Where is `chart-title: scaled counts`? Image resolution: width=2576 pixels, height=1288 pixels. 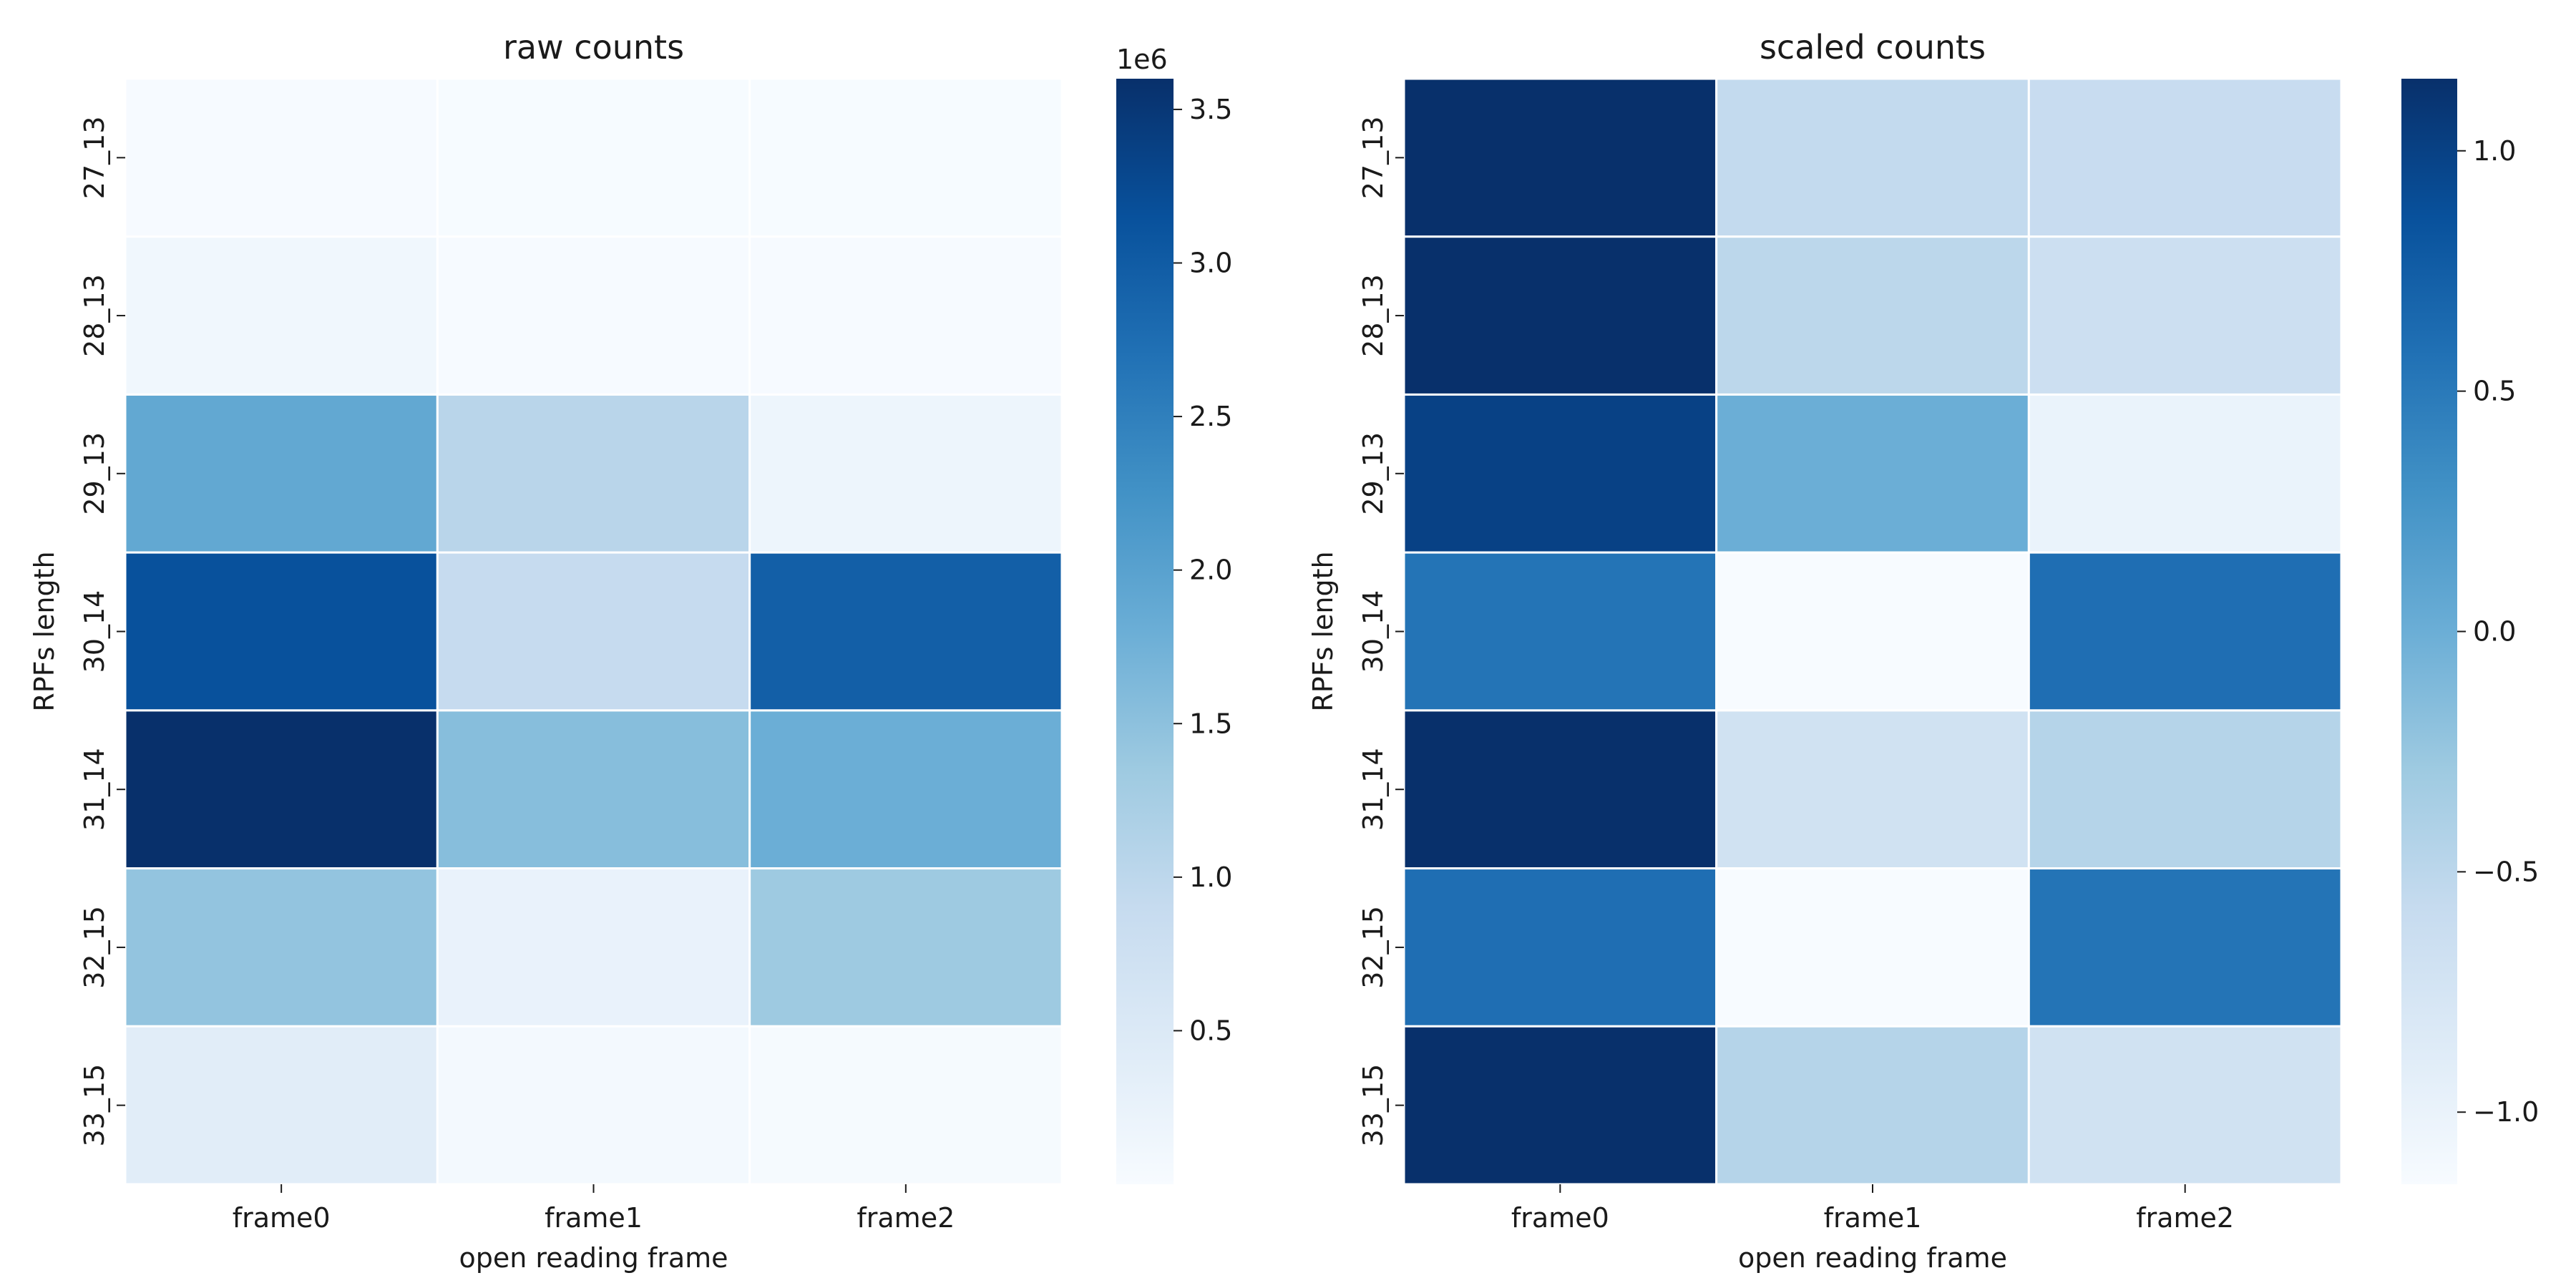
chart-title: scaled counts is located at coordinates (1873, 48).